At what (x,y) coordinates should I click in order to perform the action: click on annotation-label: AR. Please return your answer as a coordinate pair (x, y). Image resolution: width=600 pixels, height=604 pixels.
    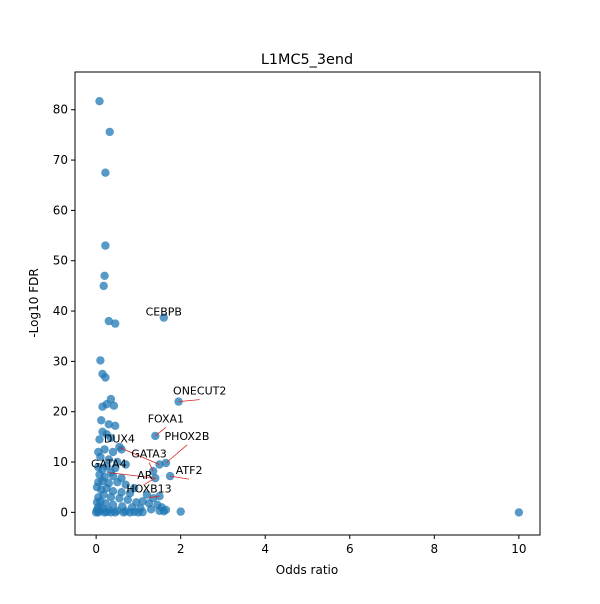
    Looking at the image, I should click on (145, 475).